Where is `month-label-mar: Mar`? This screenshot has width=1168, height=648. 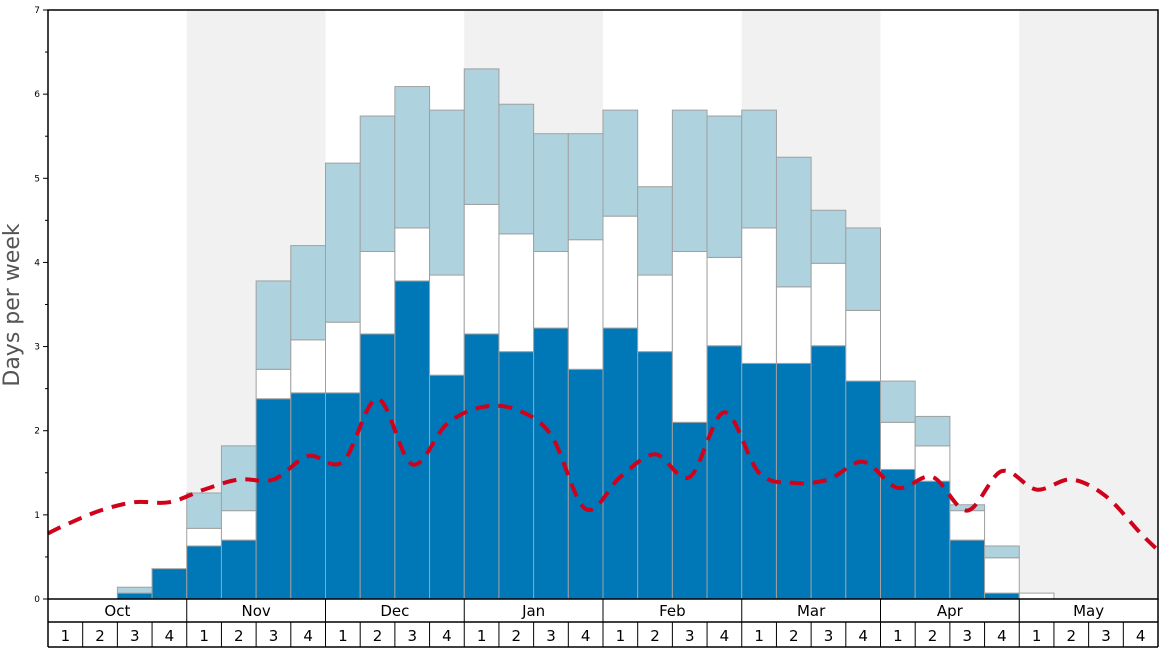
month-label-mar: Mar is located at coordinates (811, 611).